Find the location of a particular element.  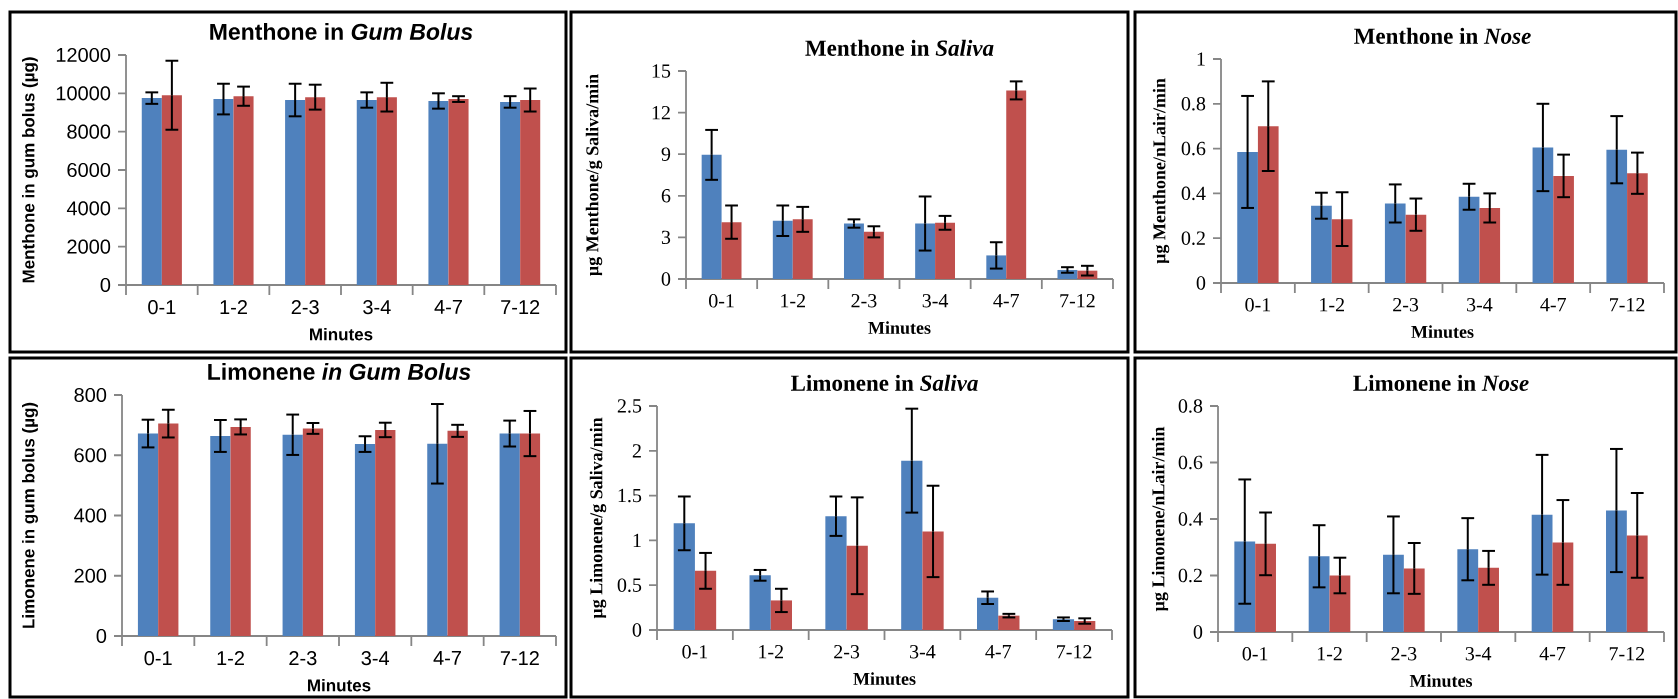

chart-title: Limonene in Nose is located at coordinates (1441, 382).